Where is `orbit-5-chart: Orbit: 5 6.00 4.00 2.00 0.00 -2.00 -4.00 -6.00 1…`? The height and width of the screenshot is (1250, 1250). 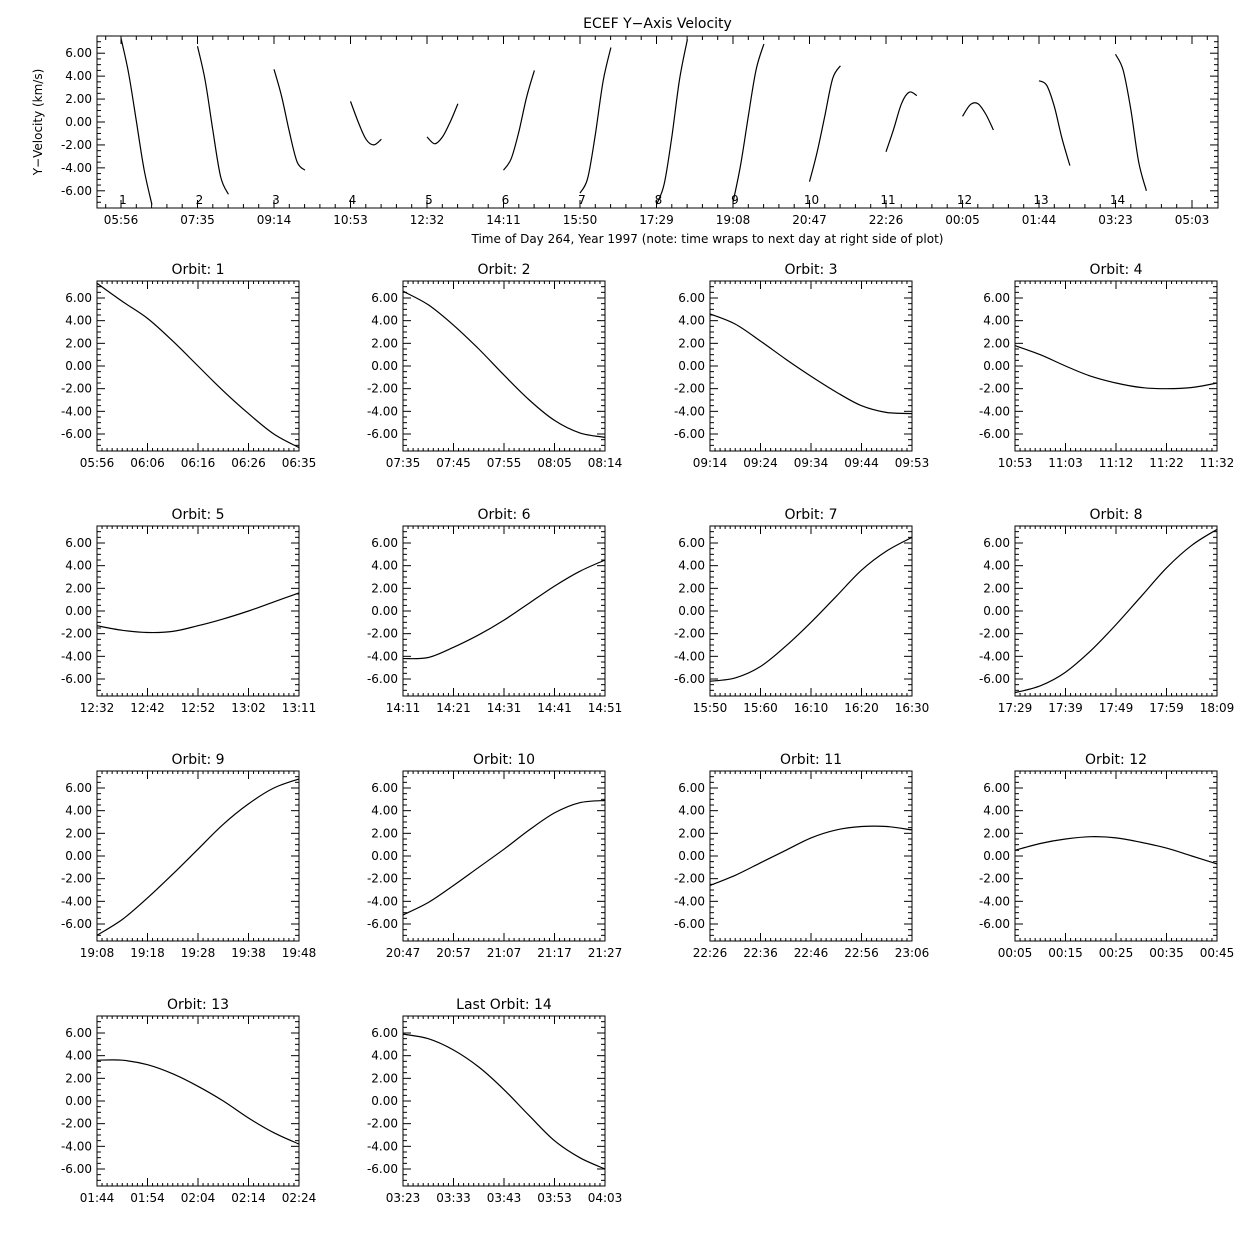
orbit-5-chart: Orbit: 5 6.00 4.00 2.00 0.00 -2.00 -4.00 -6.00 1… is located at coordinates (188, 611).